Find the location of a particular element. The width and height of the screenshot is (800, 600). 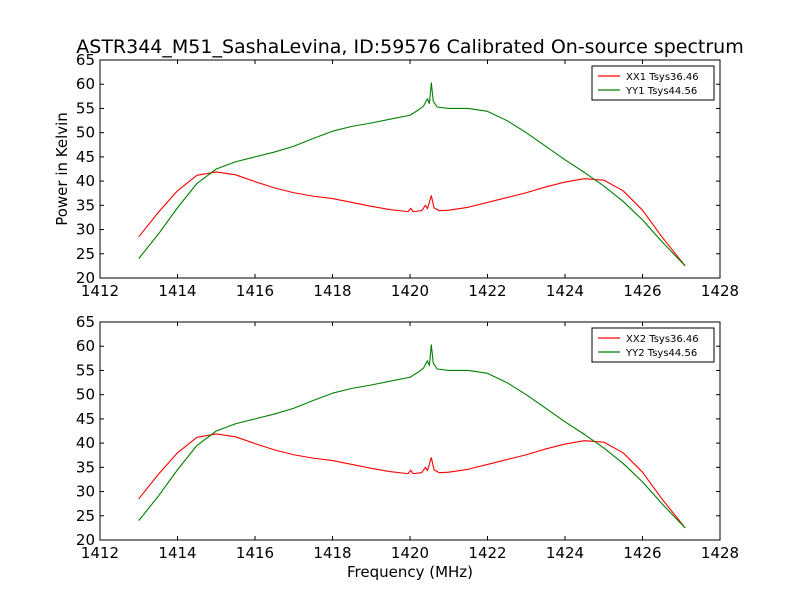

y-axis-label: Power in Kelvin is located at coordinates (62, 169).